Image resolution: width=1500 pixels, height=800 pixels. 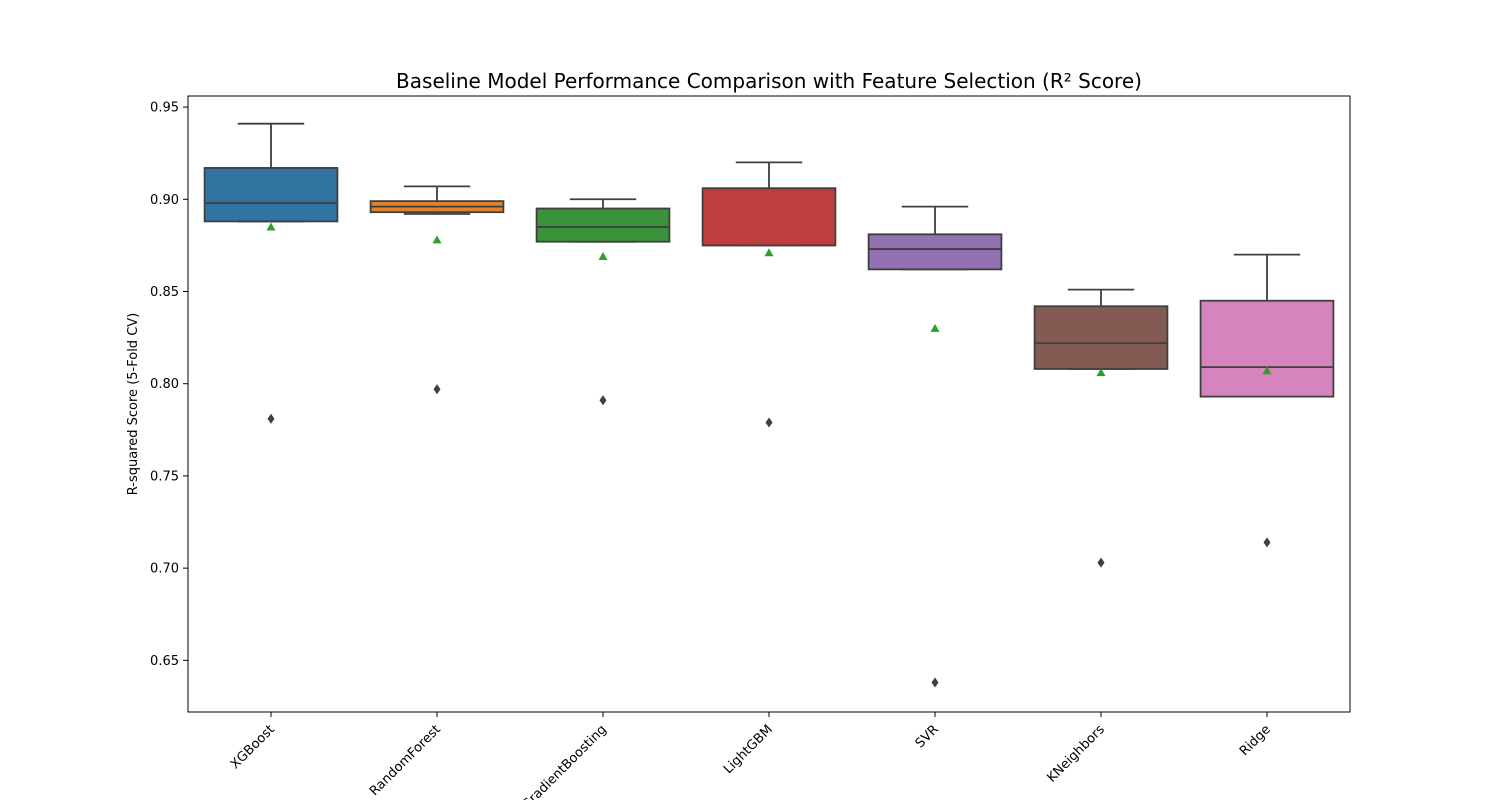 What do you see at coordinates (133, 404) in the screenshot?
I see `y-axis-label: R-squared Score (5-Fold CV)` at bounding box center [133, 404].